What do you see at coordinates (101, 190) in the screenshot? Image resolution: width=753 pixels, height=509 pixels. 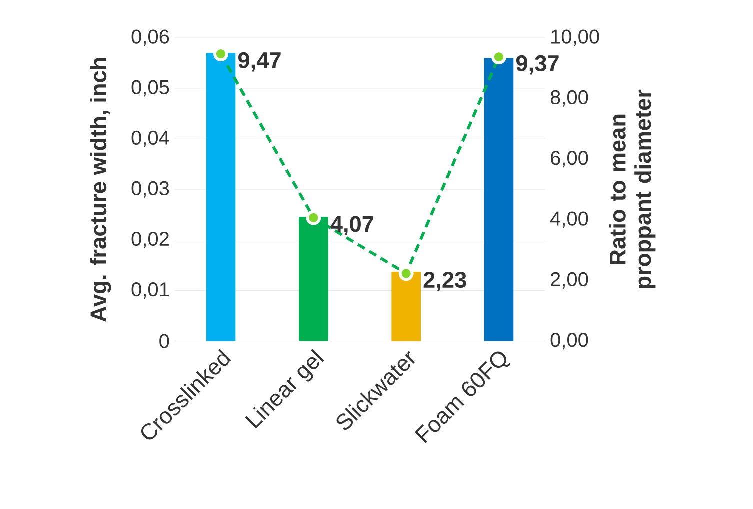 I see `y-axis-title: Avg. fracture width, inch` at bounding box center [101, 190].